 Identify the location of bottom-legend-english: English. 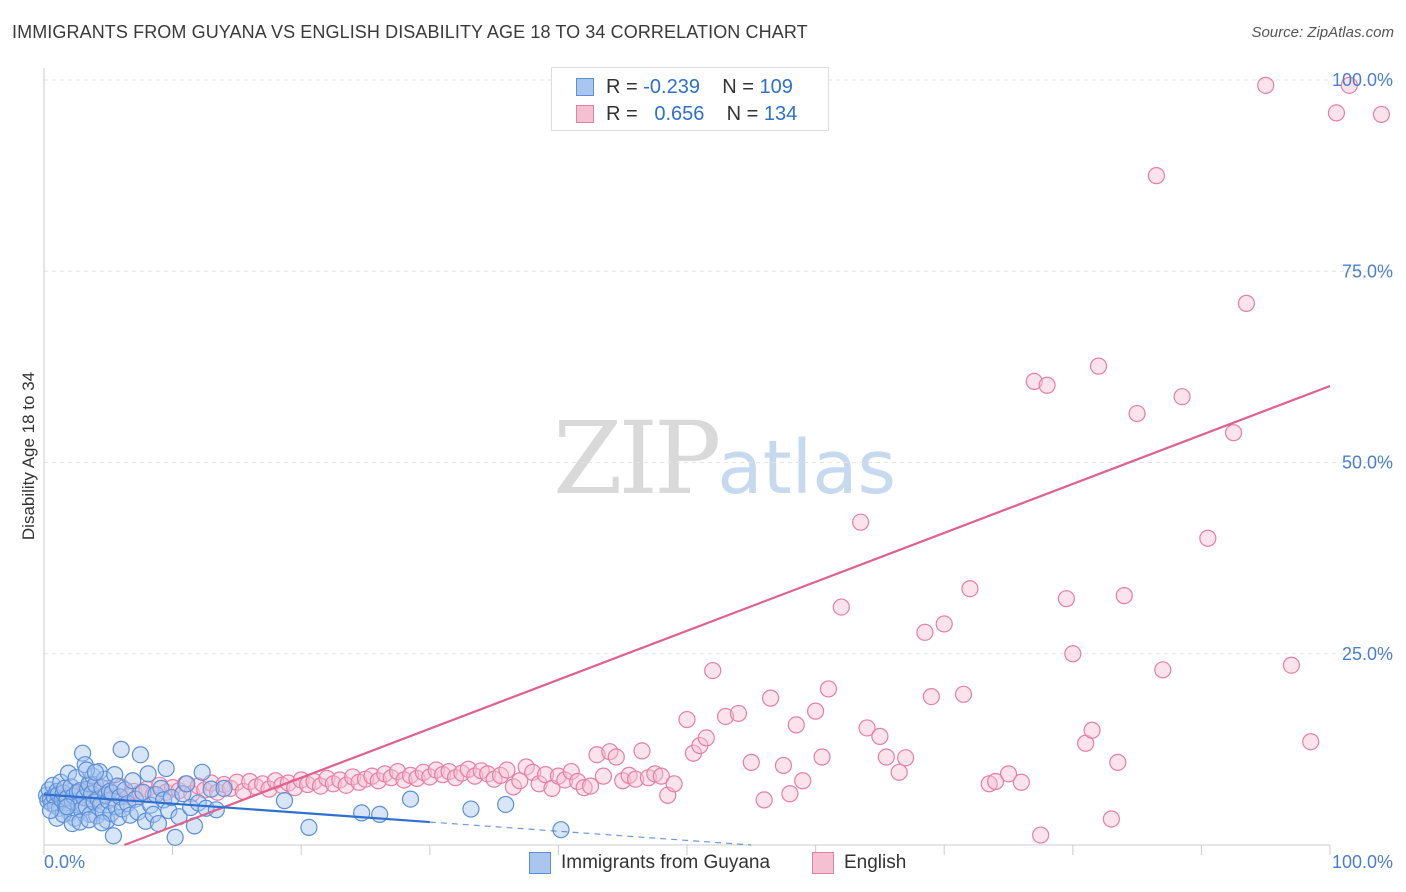
(859, 863).